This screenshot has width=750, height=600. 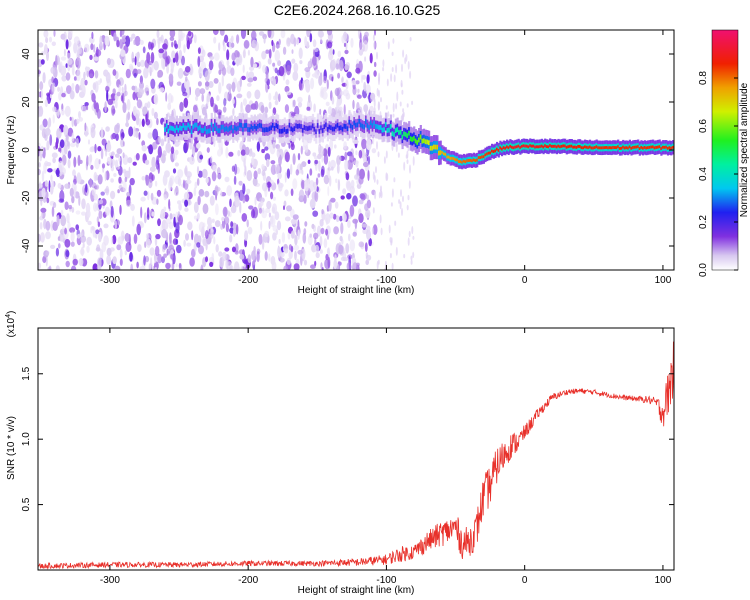 What do you see at coordinates (110, 280) in the screenshot?
I see `x-tick-label: -300` at bounding box center [110, 280].